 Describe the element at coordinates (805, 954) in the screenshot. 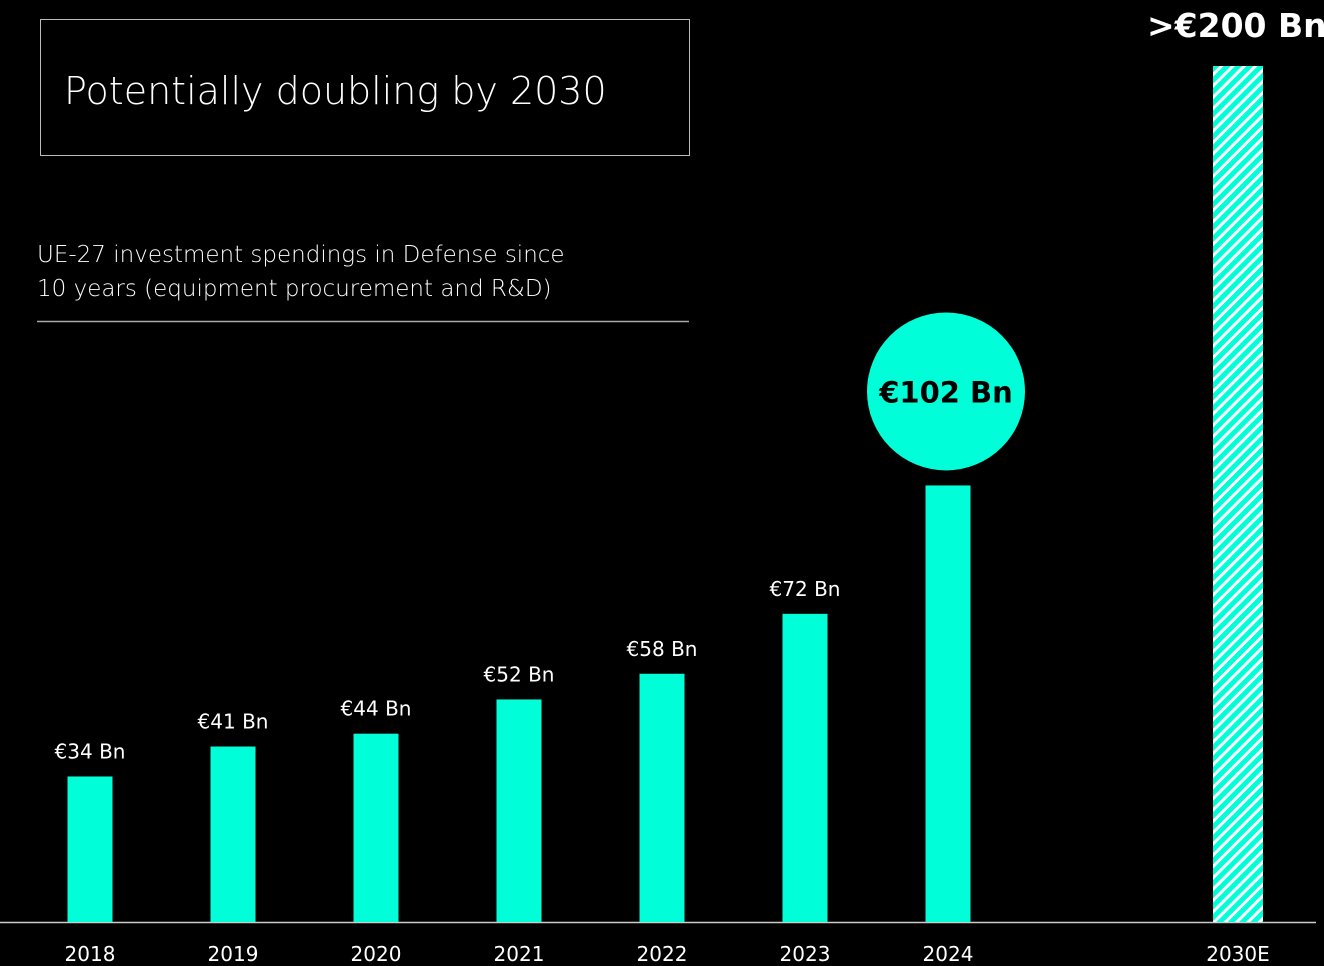

I see `x-tick-label: 2023` at that location.